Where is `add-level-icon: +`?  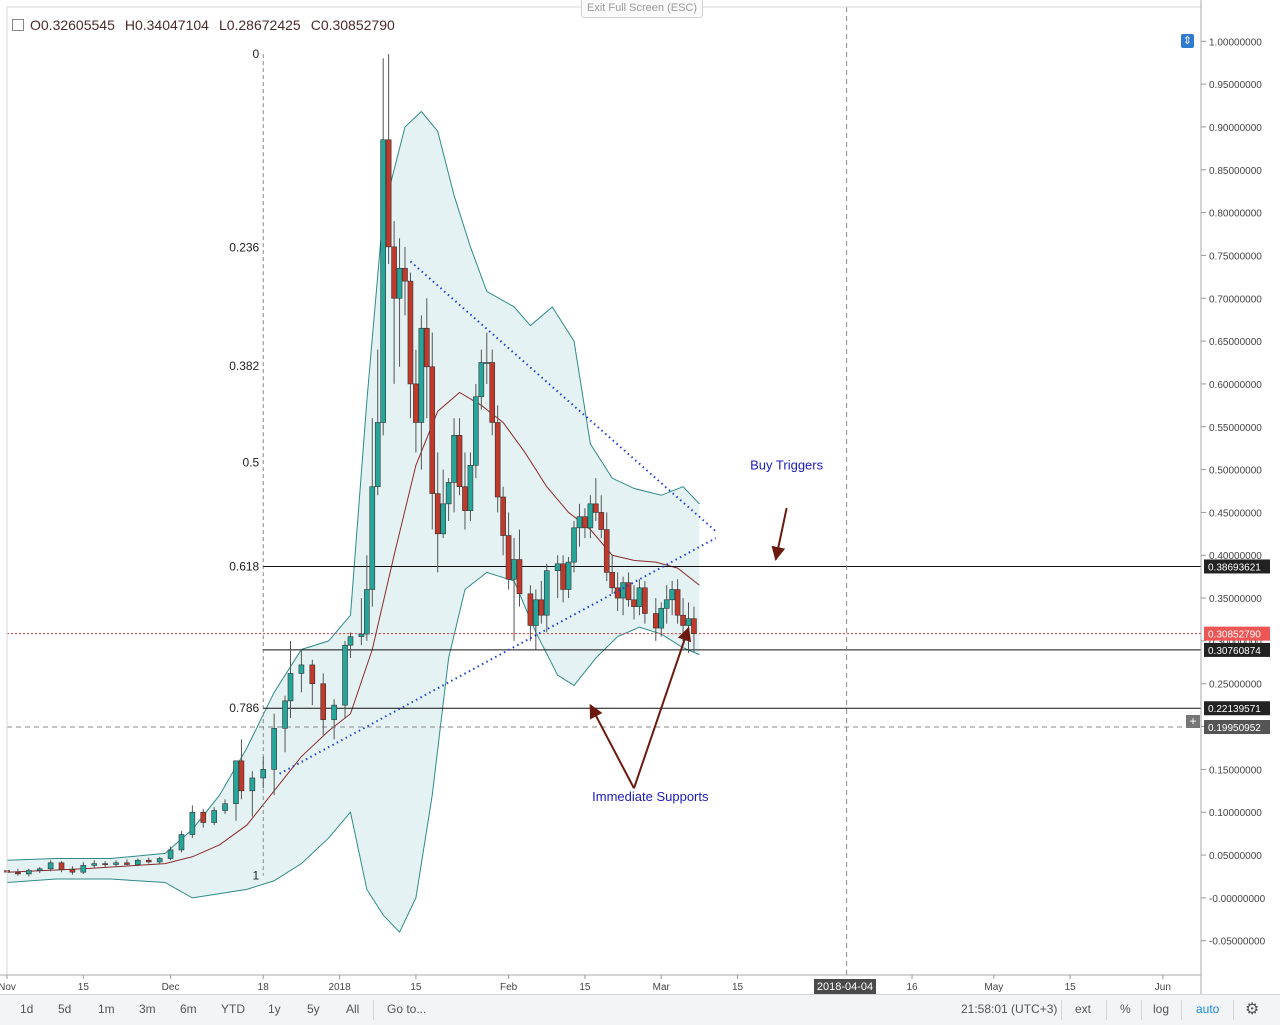
add-level-icon: + is located at coordinates (1193, 721).